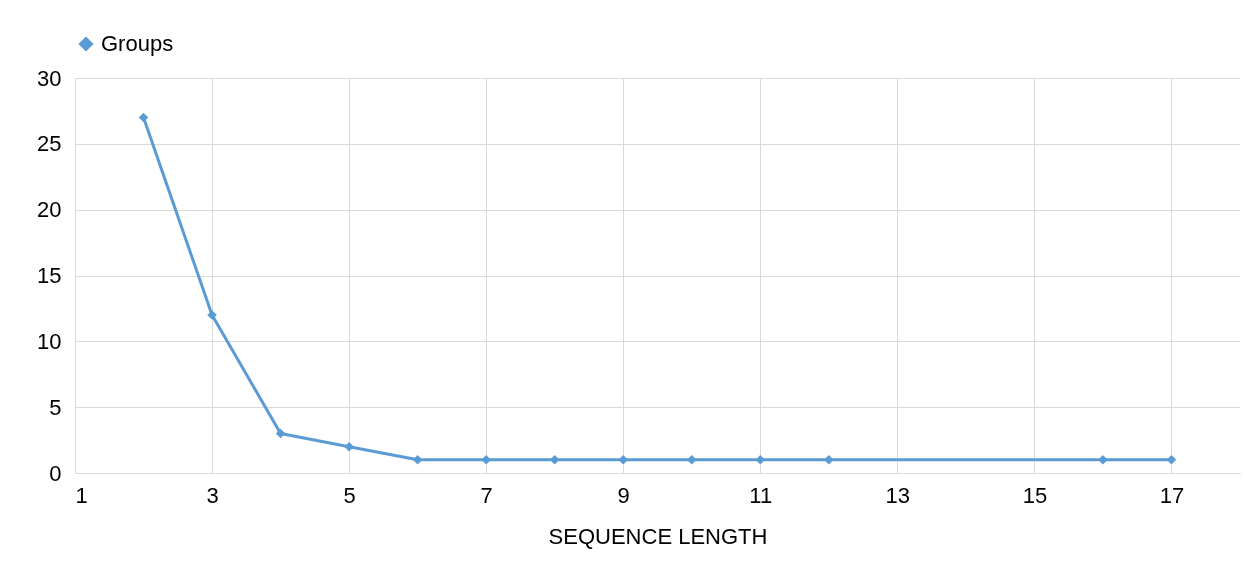  I want to click on x-tick-label: 7, so click(486, 495).